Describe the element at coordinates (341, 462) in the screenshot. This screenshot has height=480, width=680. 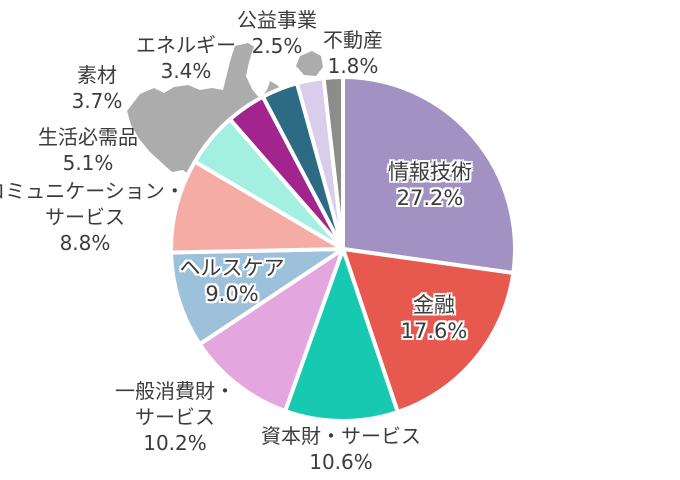
I see `slice-percent: 10.6%` at that location.